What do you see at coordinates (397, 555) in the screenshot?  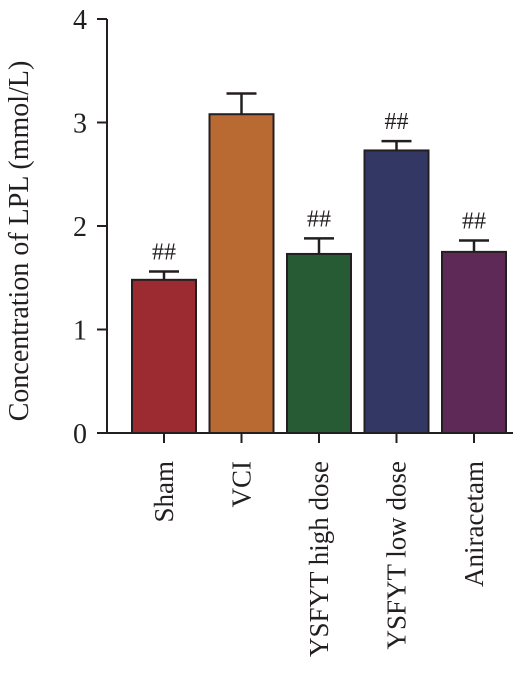 I see `category-label: YSFYT low dose` at bounding box center [397, 555].